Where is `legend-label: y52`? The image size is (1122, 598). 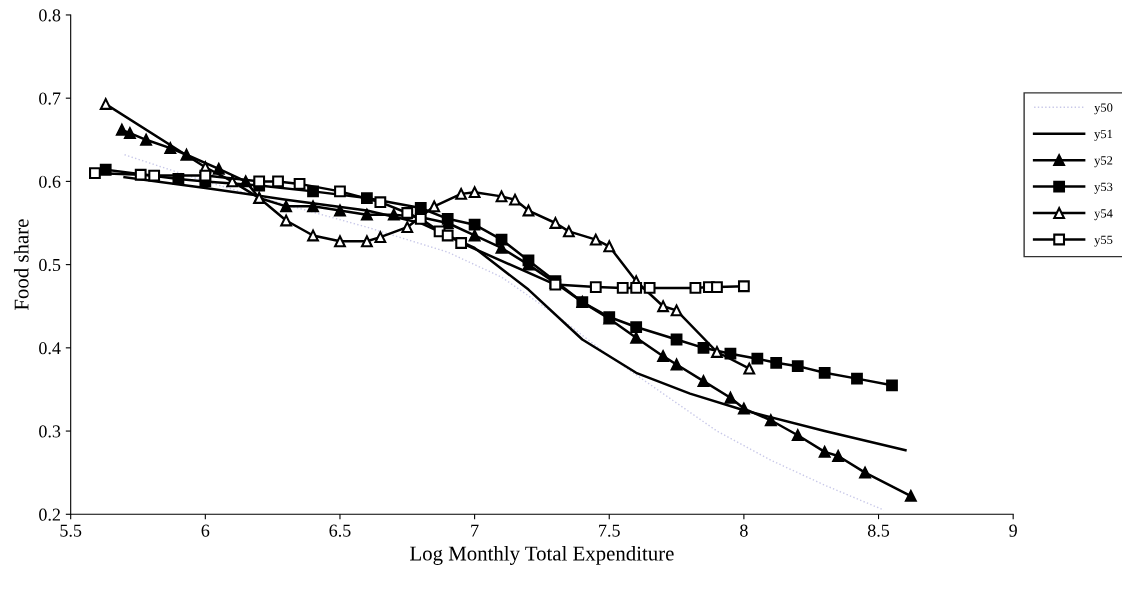 legend-label: y52 is located at coordinates (1103, 162).